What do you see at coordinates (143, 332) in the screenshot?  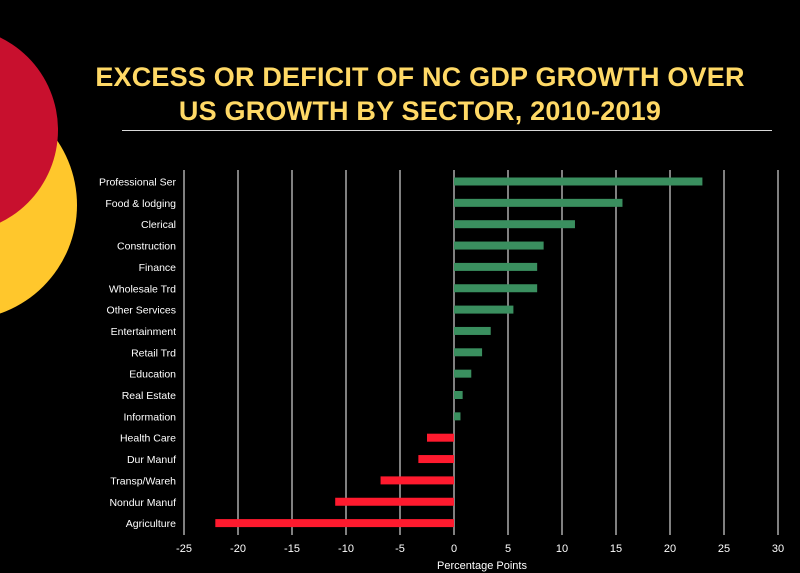 I see `category-label: Entertainment` at bounding box center [143, 332].